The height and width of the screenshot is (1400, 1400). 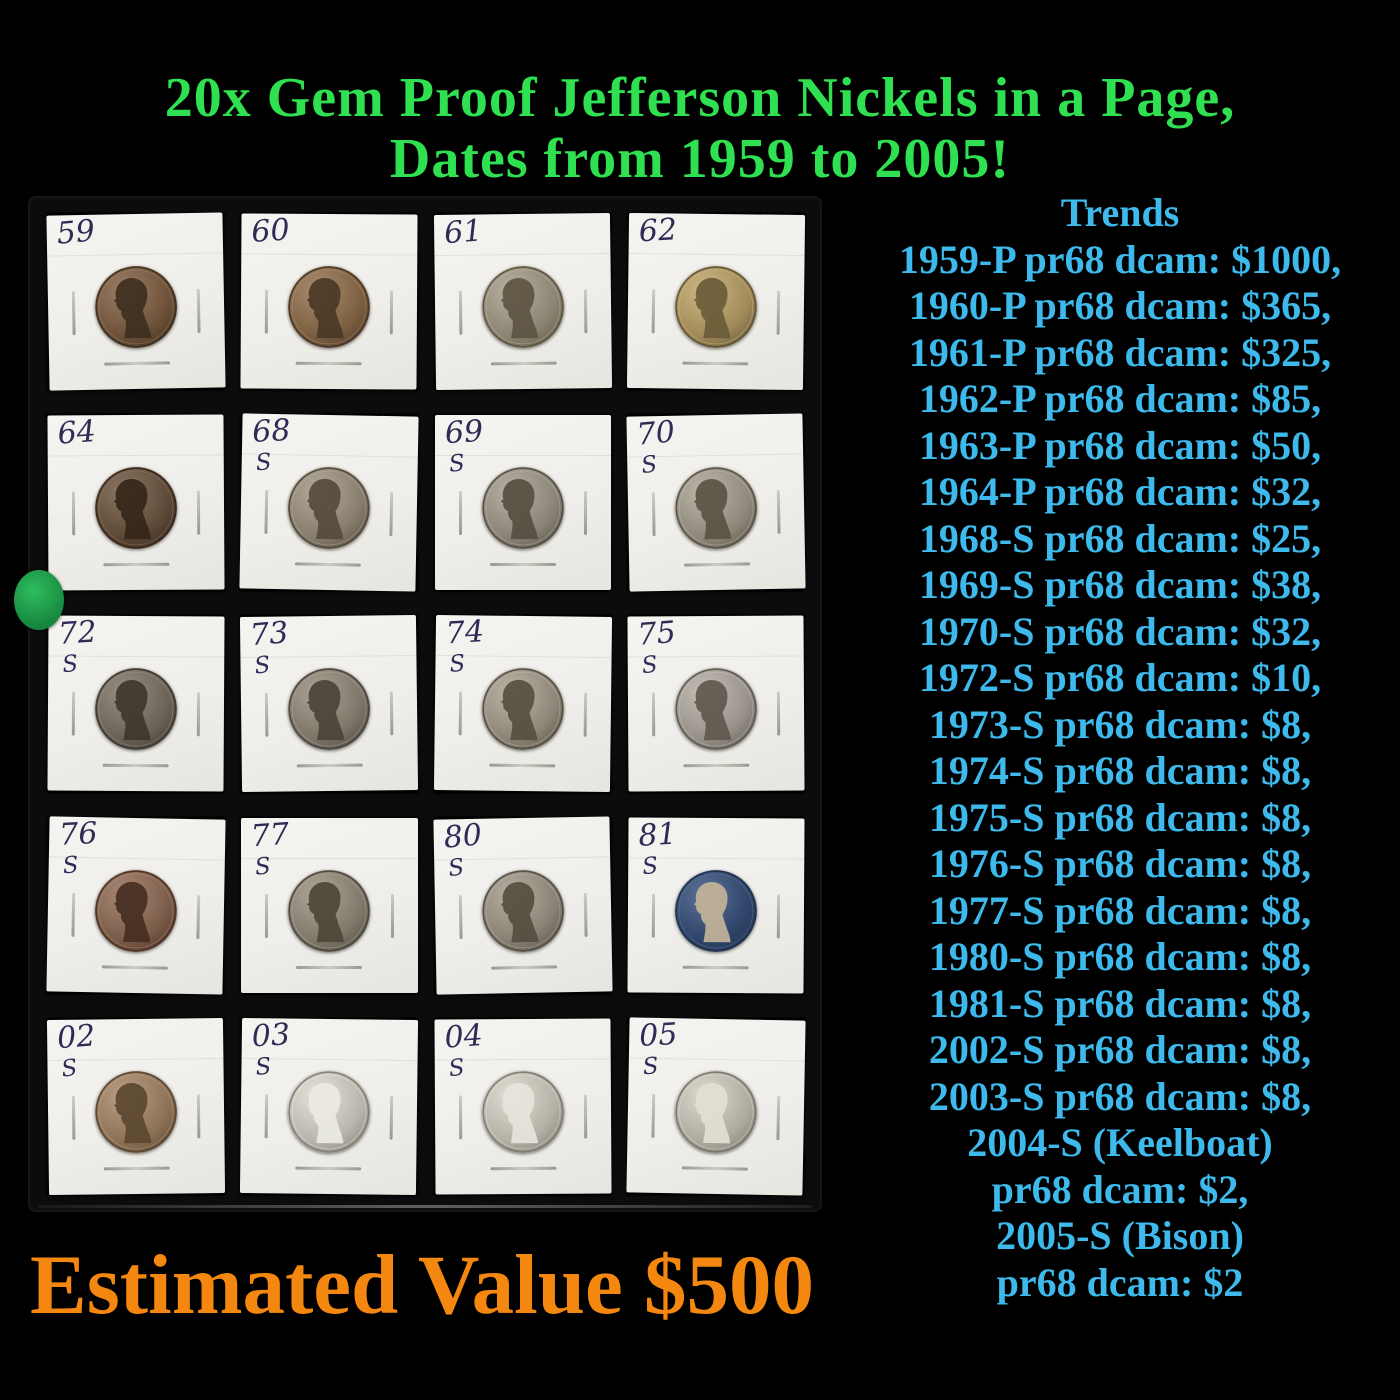 I want to click on coin-holder: 75 S, so click(x=716, y=704).